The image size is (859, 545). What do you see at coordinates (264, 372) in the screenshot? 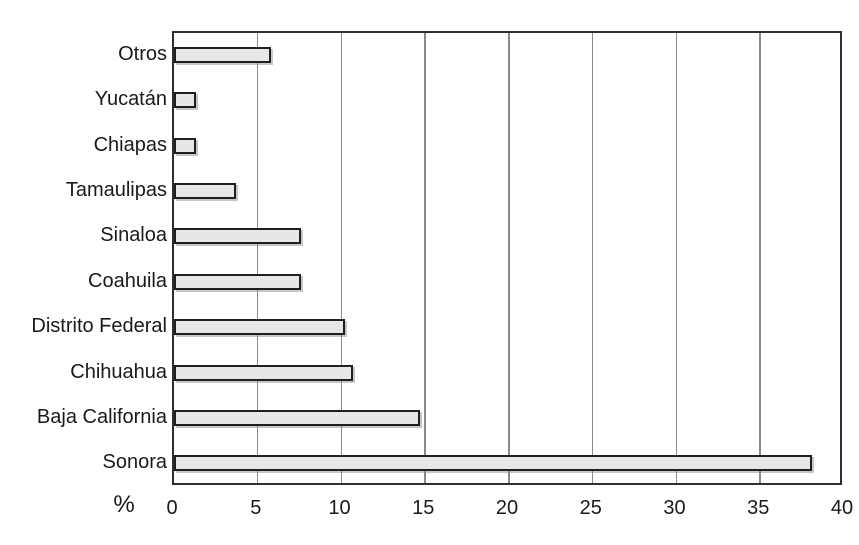
I see `bar-chihuahua` at bounding box center [264, 372].